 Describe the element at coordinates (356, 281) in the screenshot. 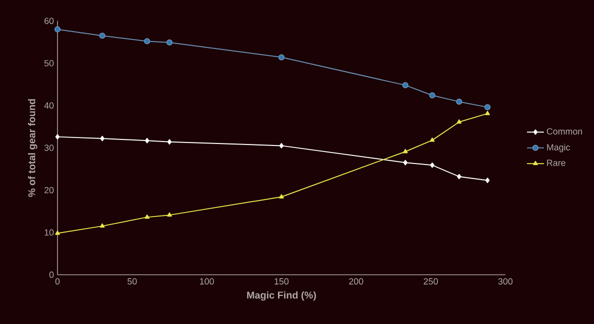

I see `x-tick-label: 200` at that location.